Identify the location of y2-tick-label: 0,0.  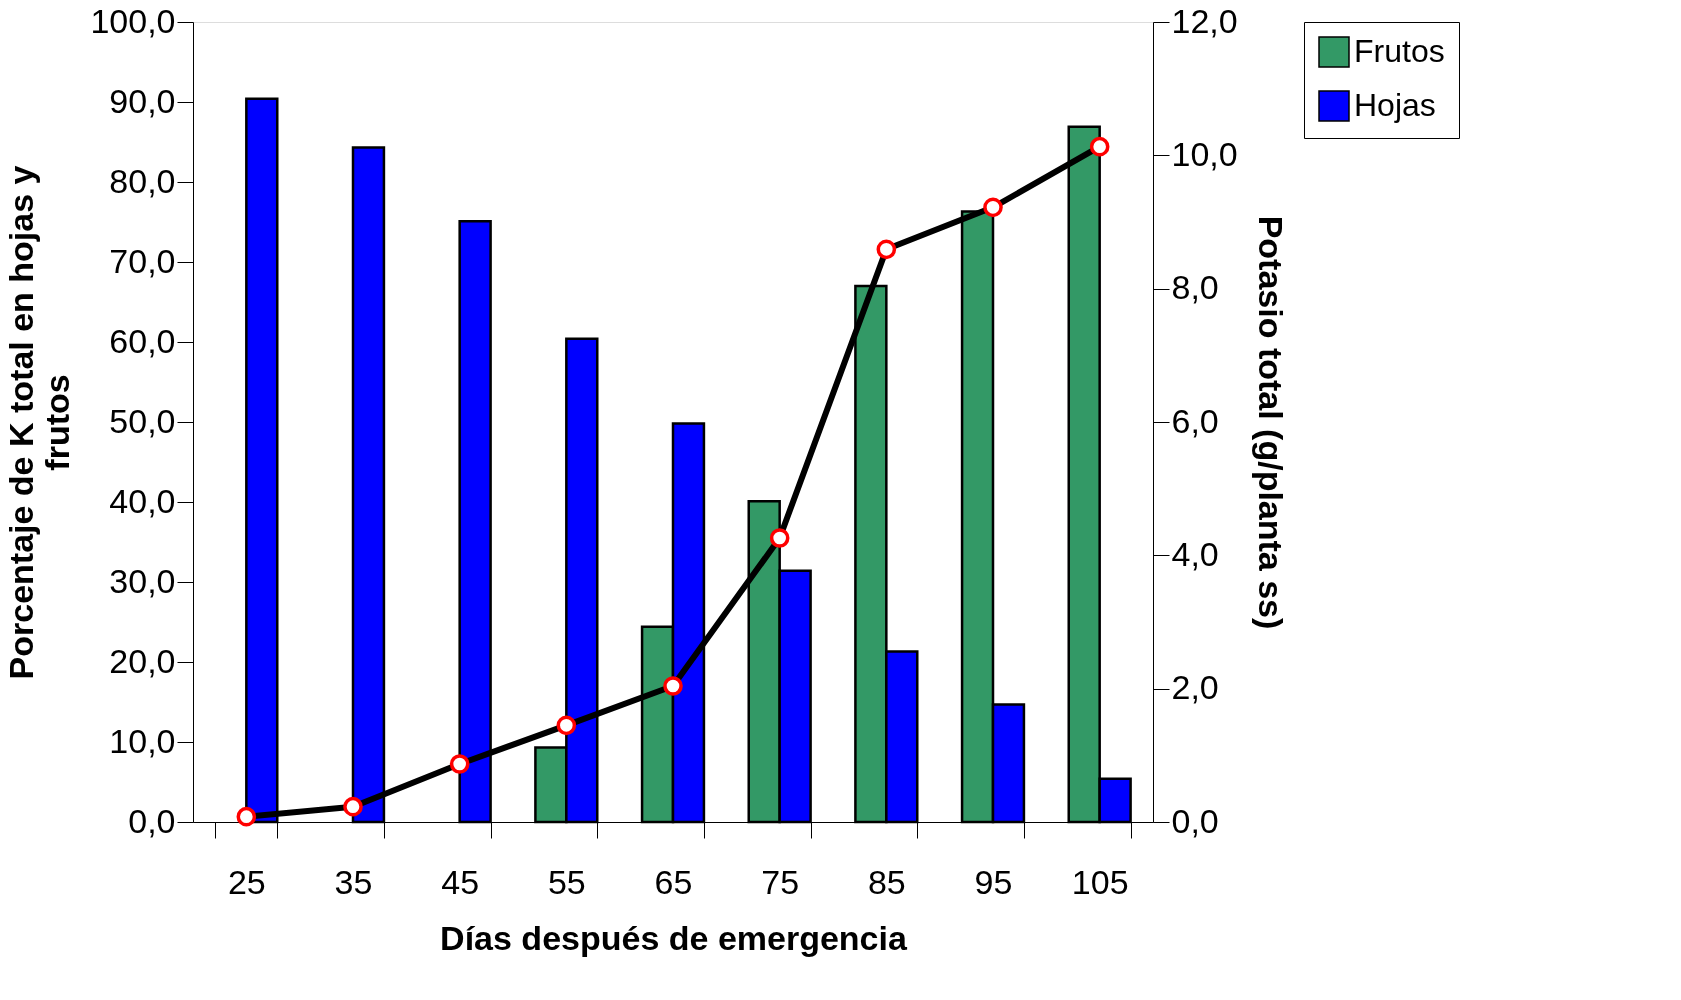
(1195, 820).